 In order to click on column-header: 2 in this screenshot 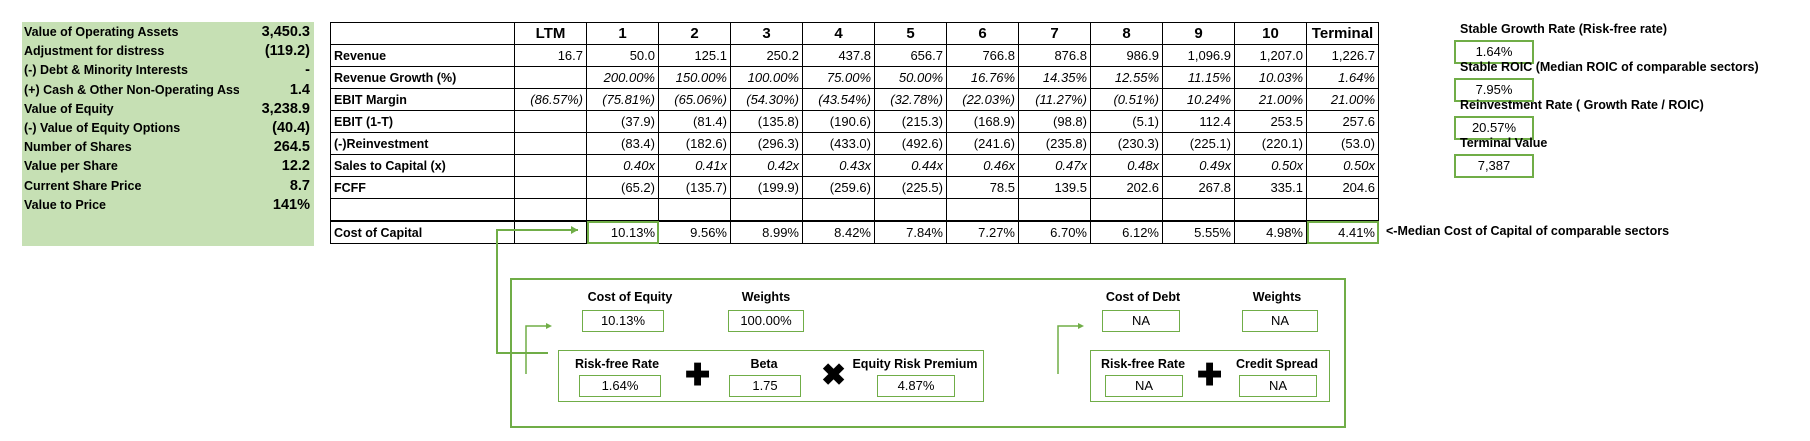, I will do `click(694, 33)`.